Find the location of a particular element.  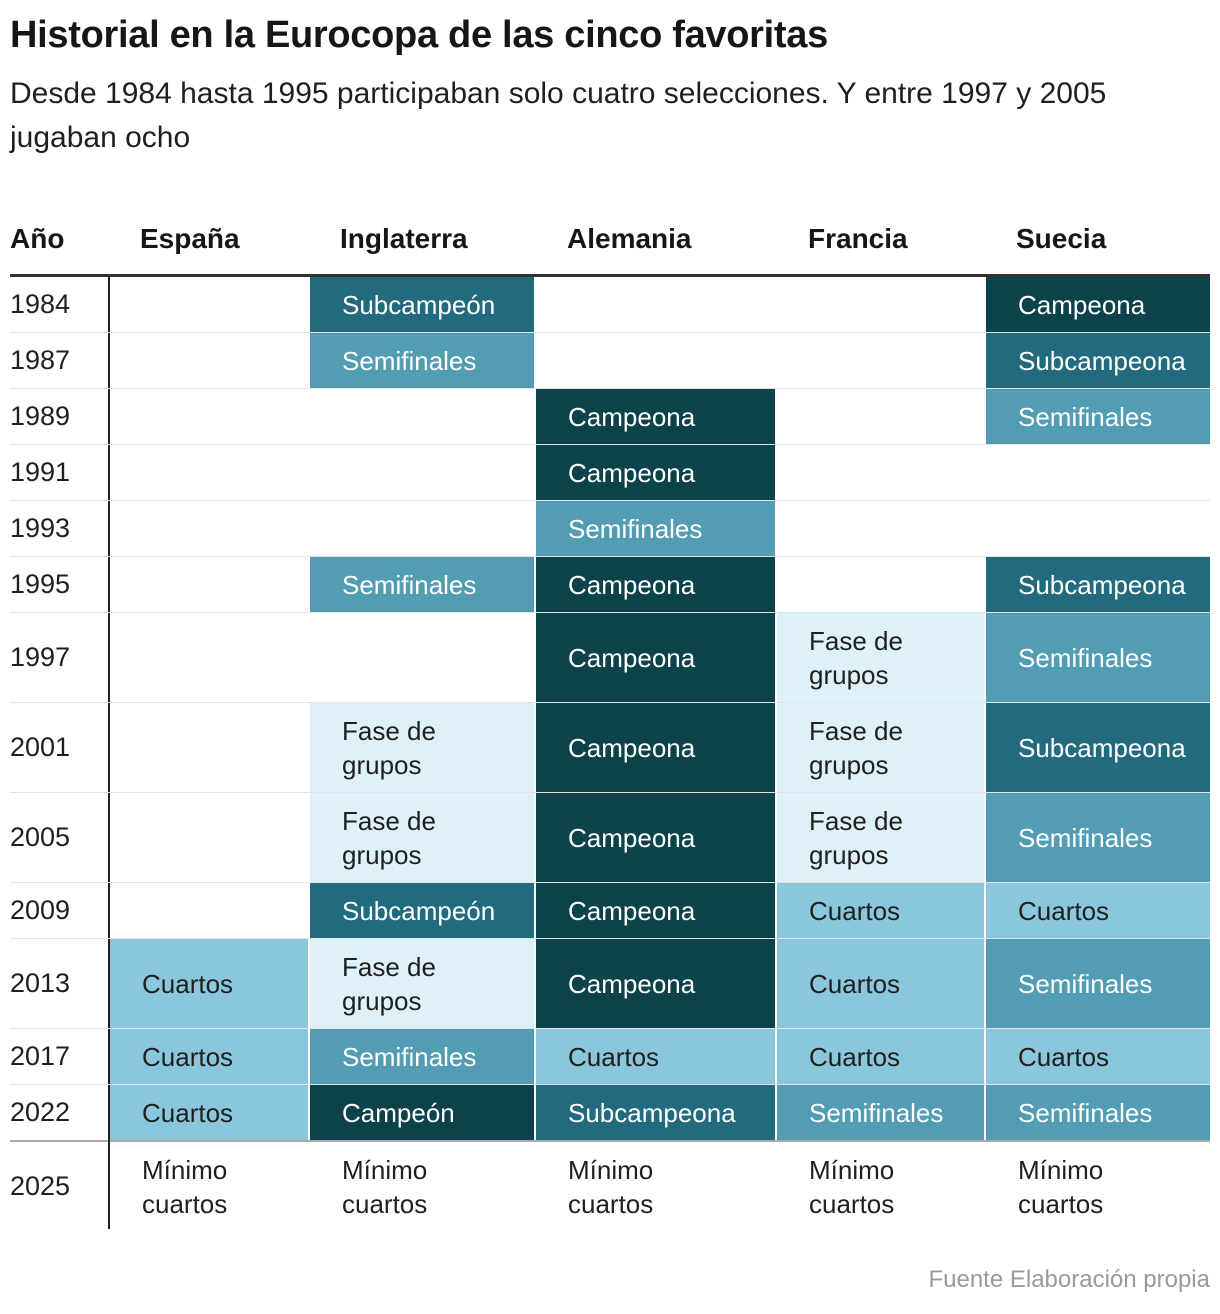

source-note: Fuente Elaboración propia is located at coordinates (1069, 1279).